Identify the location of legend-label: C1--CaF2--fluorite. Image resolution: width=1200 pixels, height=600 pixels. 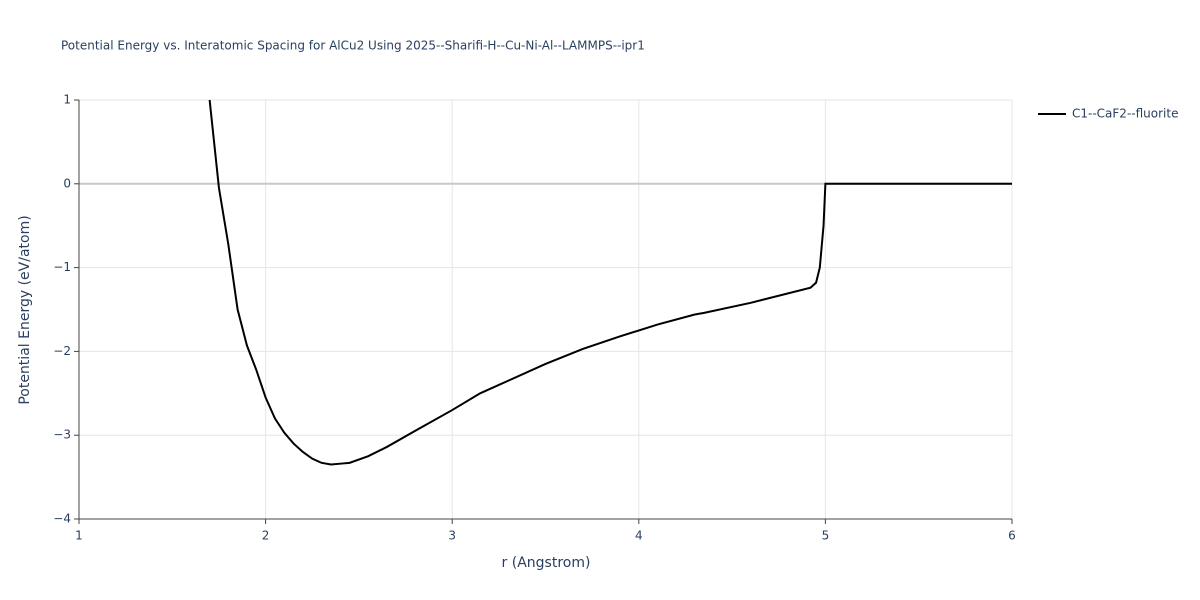
(1125, 114).